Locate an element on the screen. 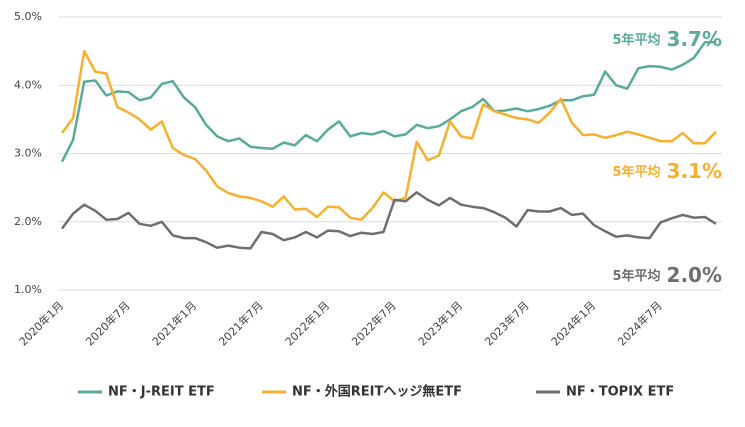 This screenshot has width=745, height=427. series-line is located at coordinates (388, 220).